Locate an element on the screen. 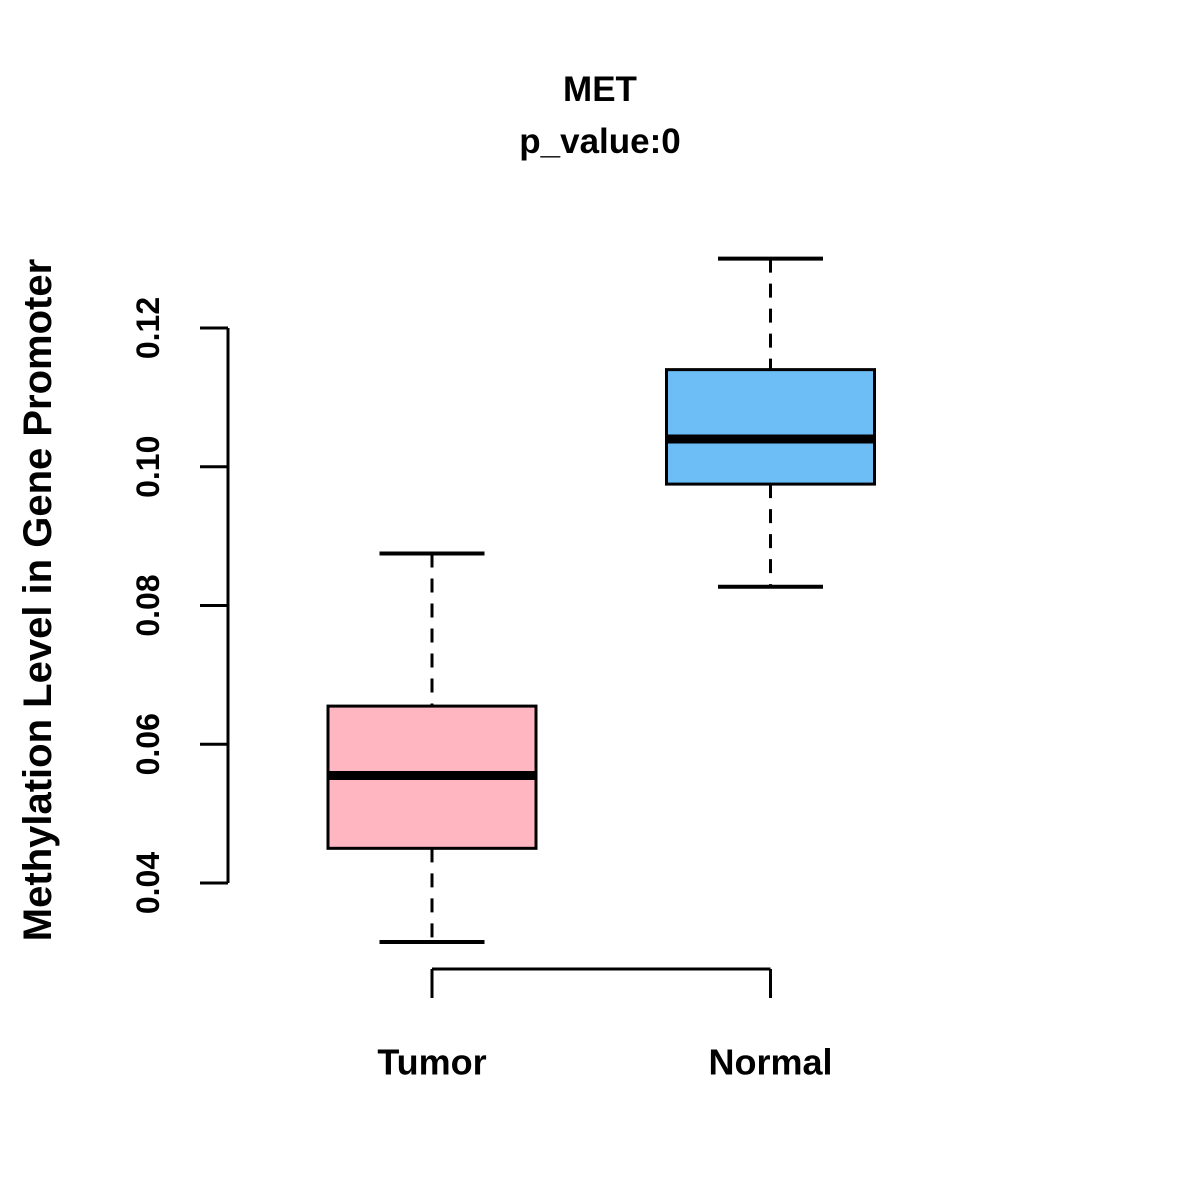 The image size is (1200, 1200). y-tick-label: 0.08 is located at coordinates (148, 605).